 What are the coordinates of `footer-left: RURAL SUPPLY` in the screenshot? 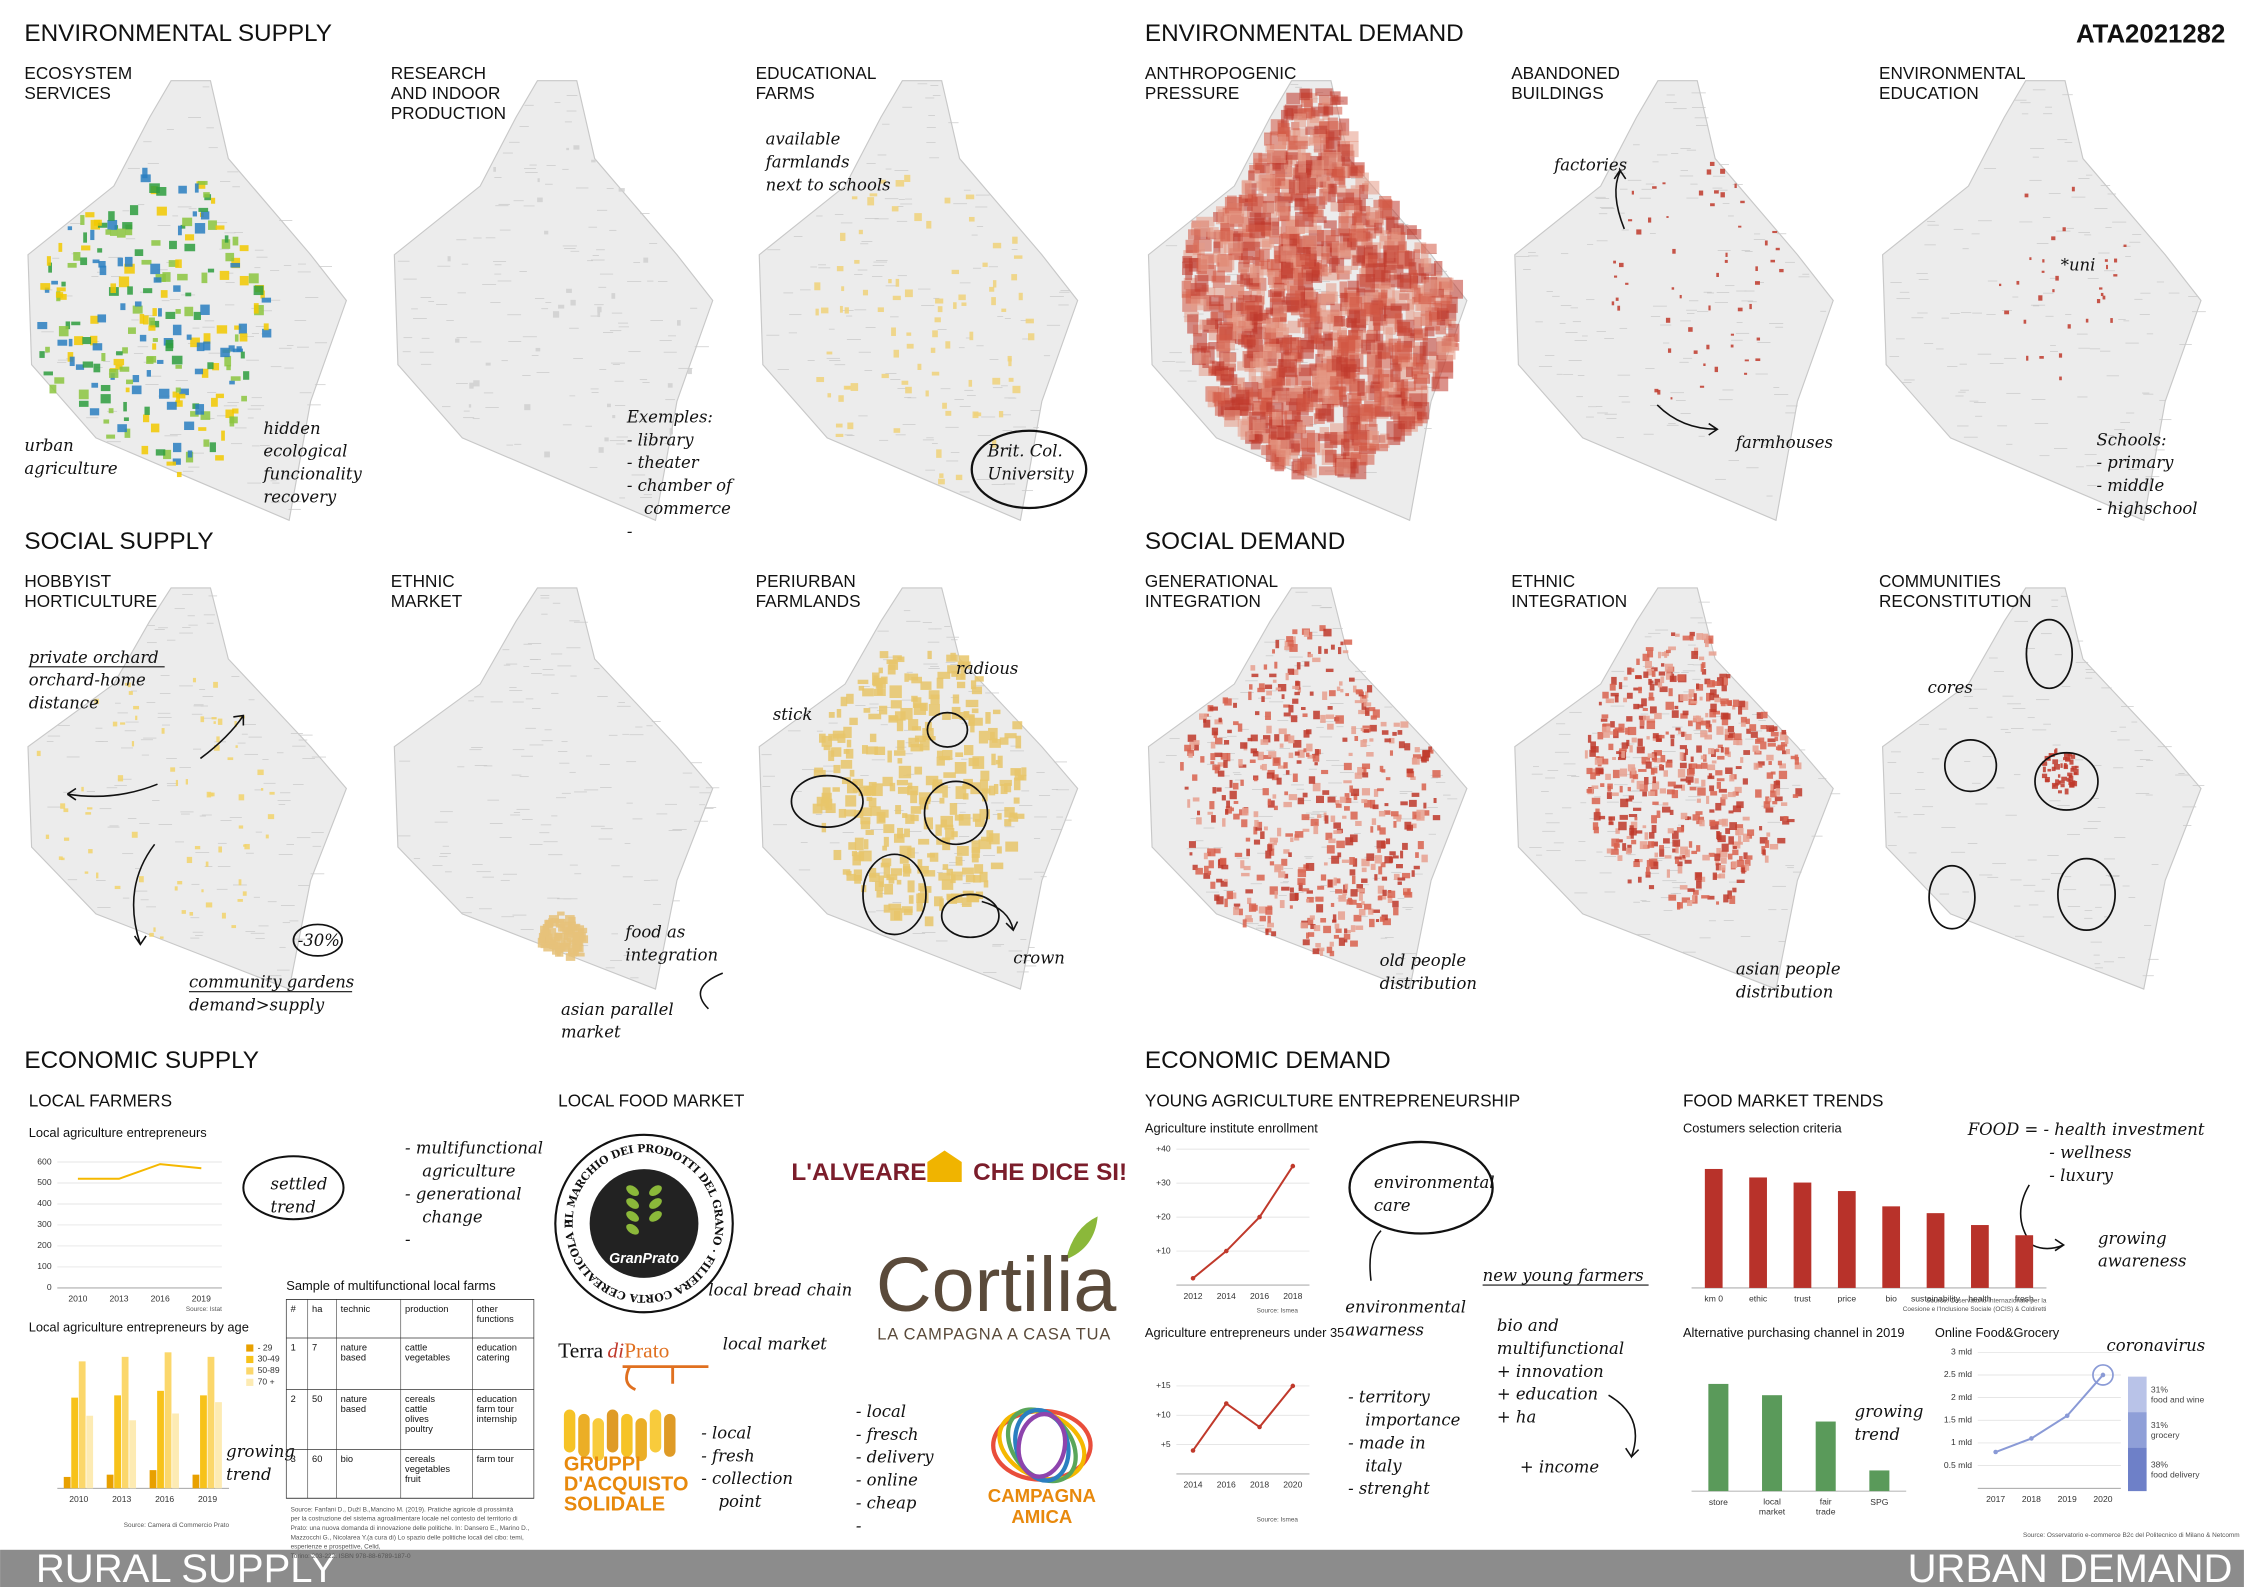 It's located at (186, 1567).